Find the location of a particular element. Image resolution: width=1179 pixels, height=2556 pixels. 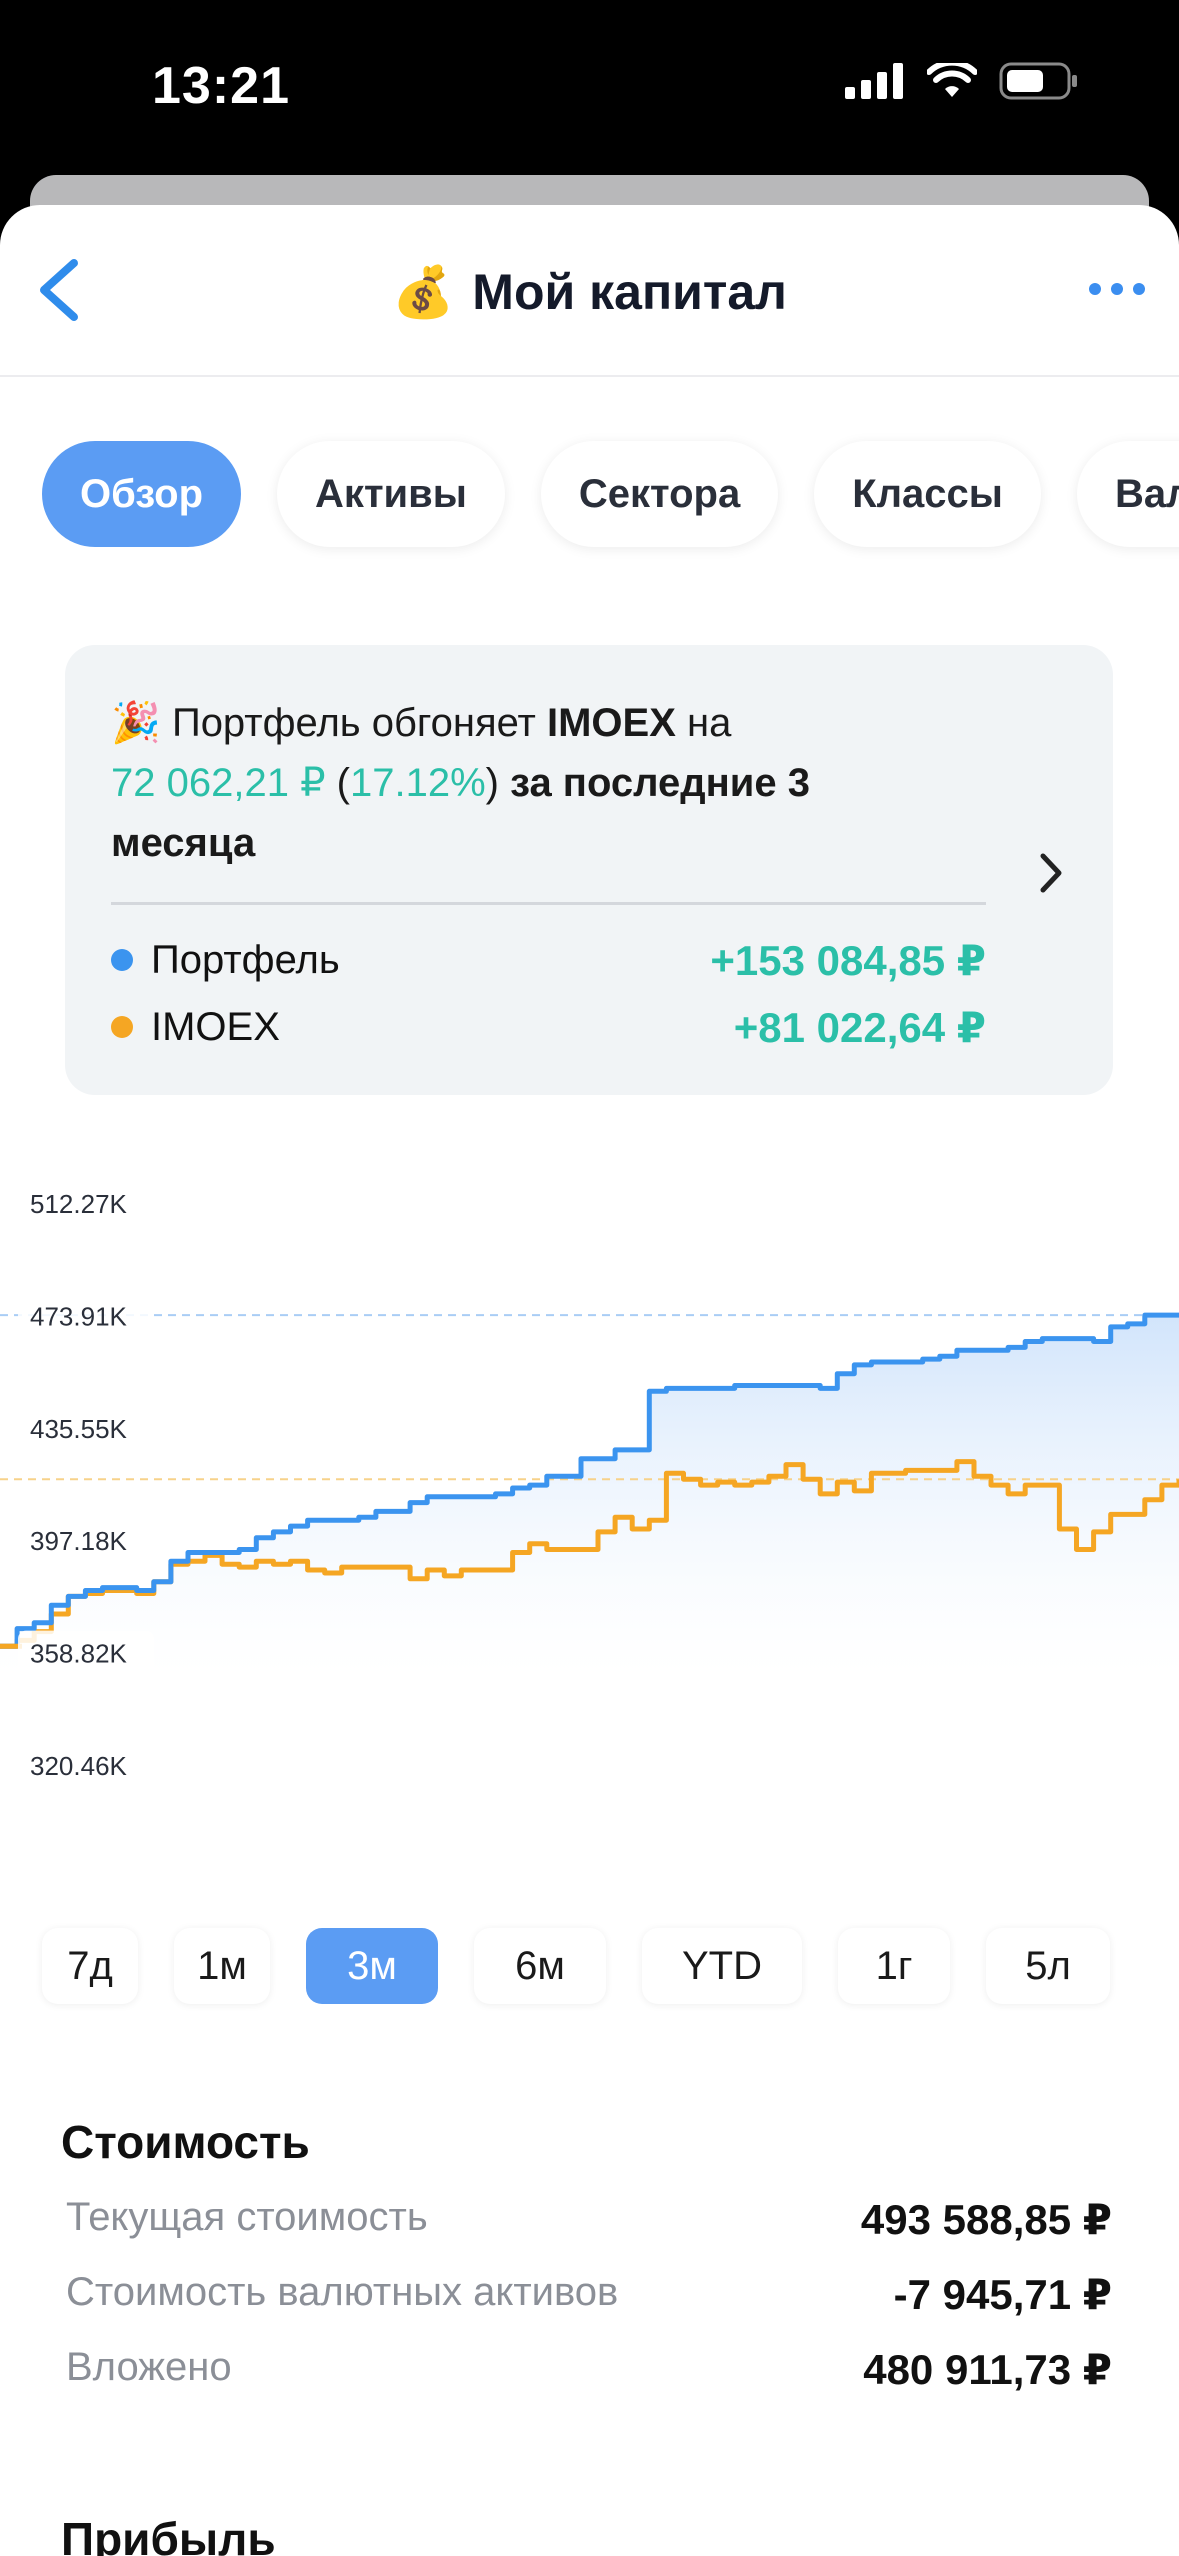

current-value-row: Текущая стоимость 493 588,85 ₽ is located at coordinates (589, 2219).